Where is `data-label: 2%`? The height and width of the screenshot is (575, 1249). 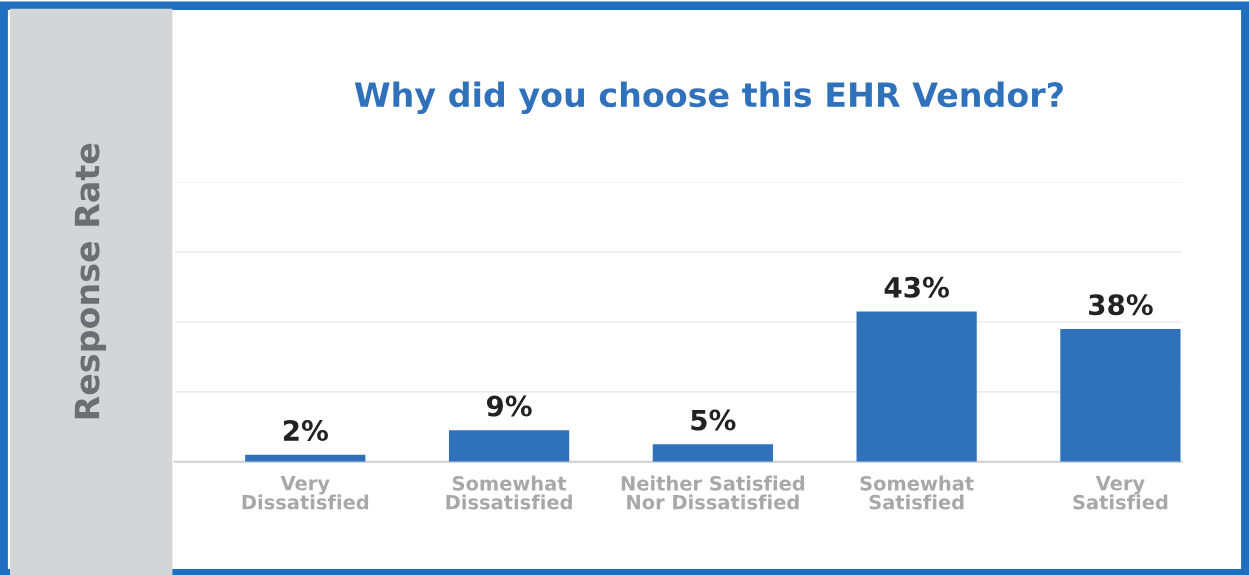 data-label: 2% is located at coordinates (305, 431).